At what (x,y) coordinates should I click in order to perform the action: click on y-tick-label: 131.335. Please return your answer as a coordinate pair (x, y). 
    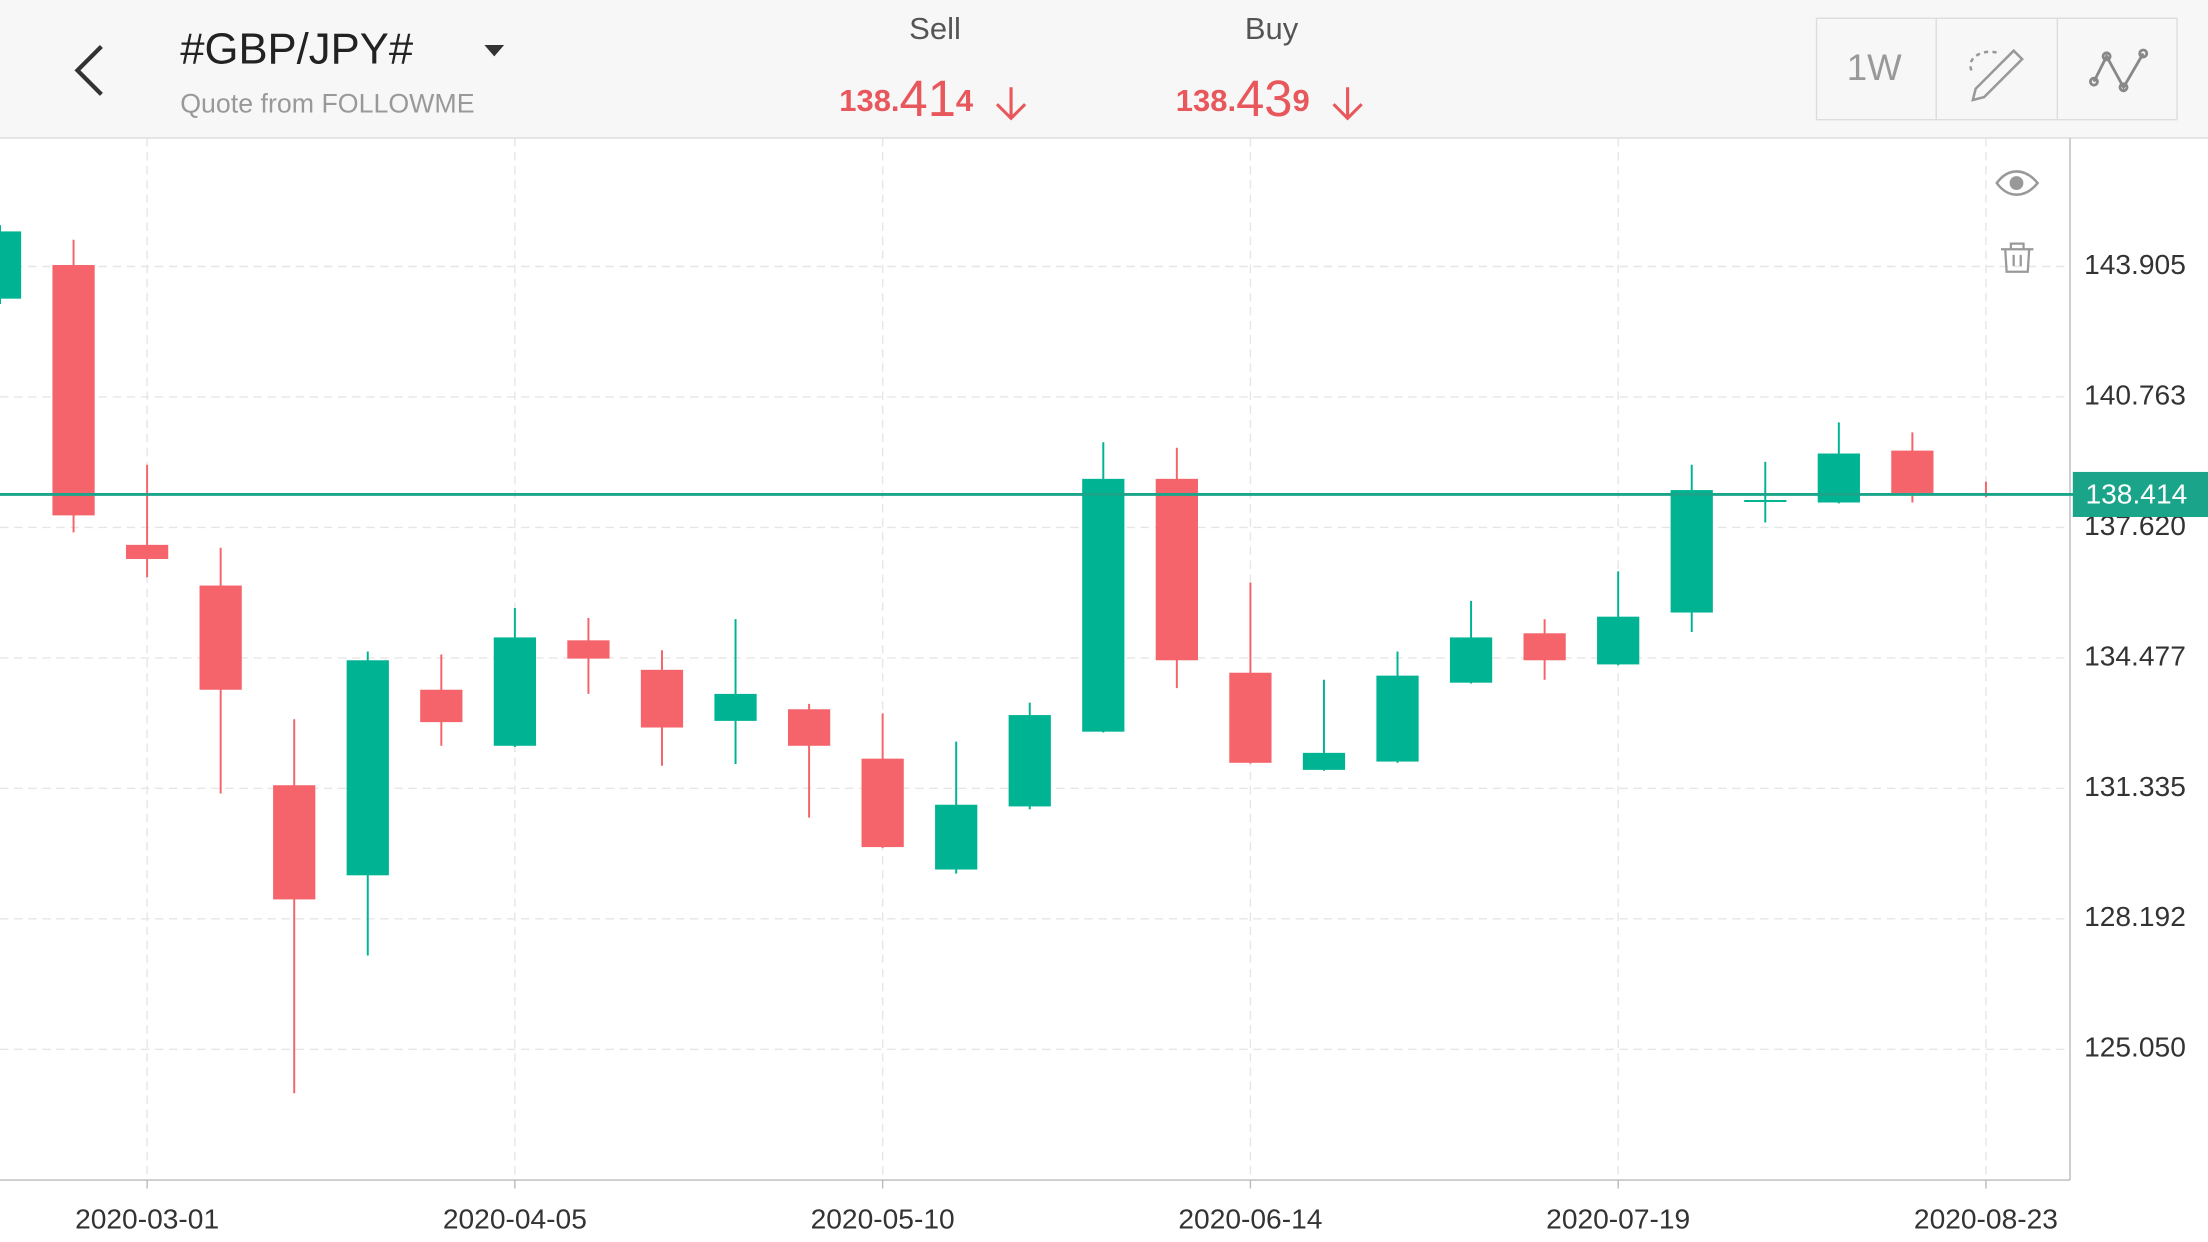
    Looking at the image, I should click on (2135, 786).